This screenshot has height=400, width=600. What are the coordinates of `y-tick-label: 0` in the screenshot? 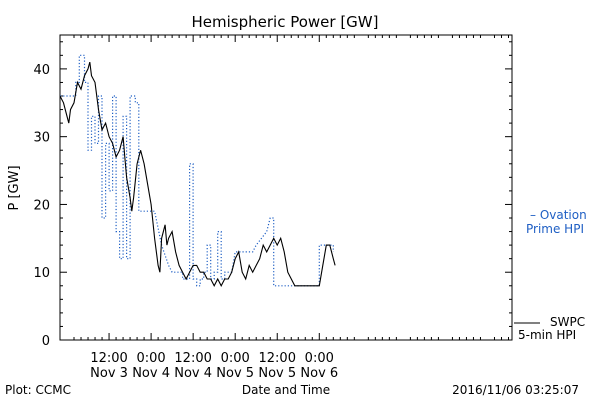 It's located at (46, 341).